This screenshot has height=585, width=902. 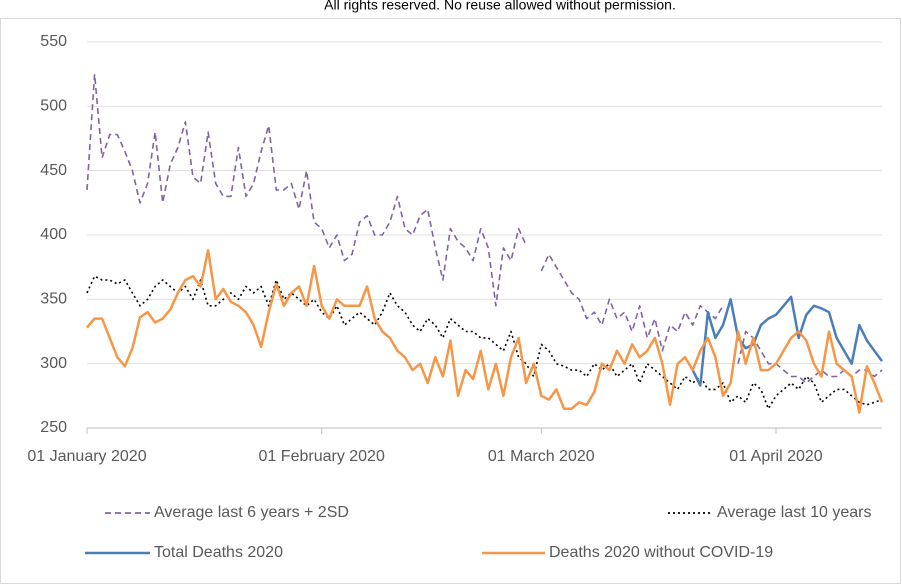 I want to click on legend-label: Average last 6 years + 2SD, so click(x=251, y=512).